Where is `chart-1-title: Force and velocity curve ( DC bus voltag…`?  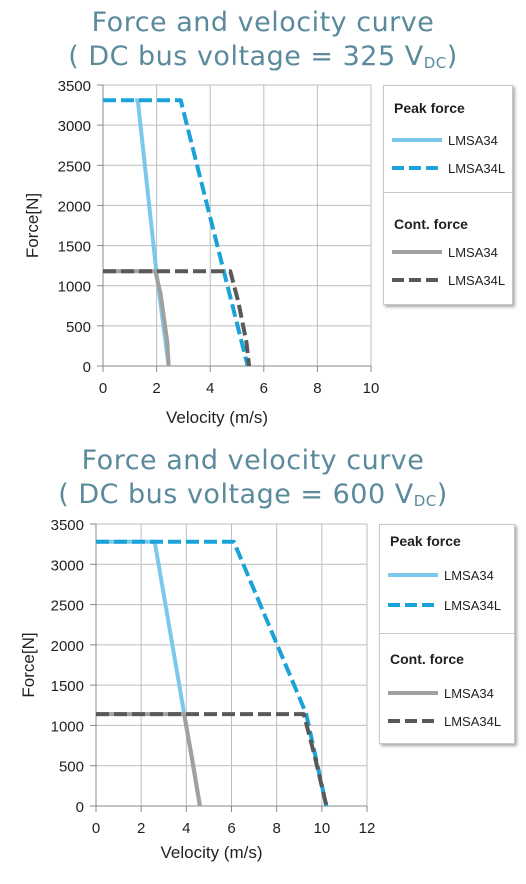
chart-1-title: Force and velocity curve ( DC bus voltag… is located at coordinates (263, 41).